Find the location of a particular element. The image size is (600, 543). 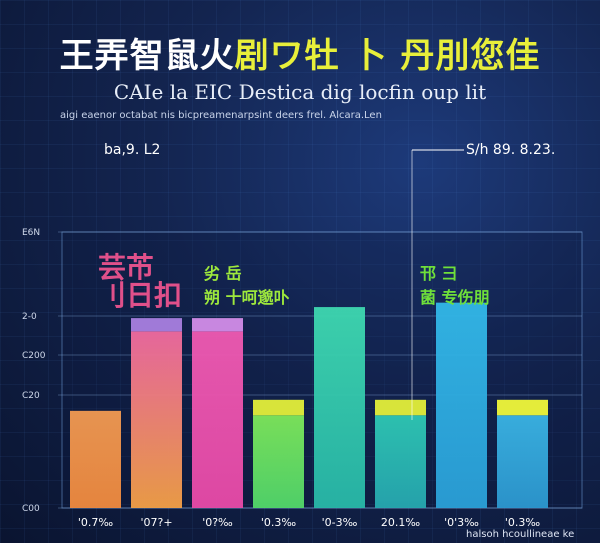

value-badge-right: S/h 89. 8.23. is located at coordinates (511, 150).